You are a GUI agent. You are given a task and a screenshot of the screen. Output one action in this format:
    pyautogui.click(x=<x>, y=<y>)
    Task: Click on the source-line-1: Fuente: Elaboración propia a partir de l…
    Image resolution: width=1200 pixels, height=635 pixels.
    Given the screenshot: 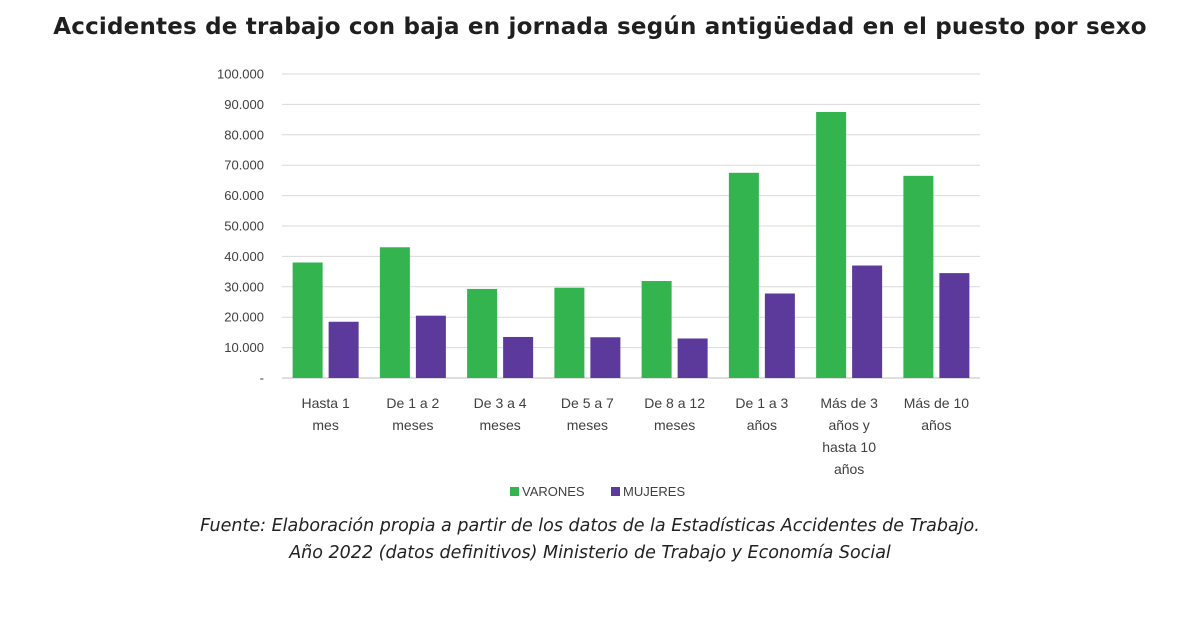 What is the action you would take?
    pyautogui.click(x=590, y=526)
    